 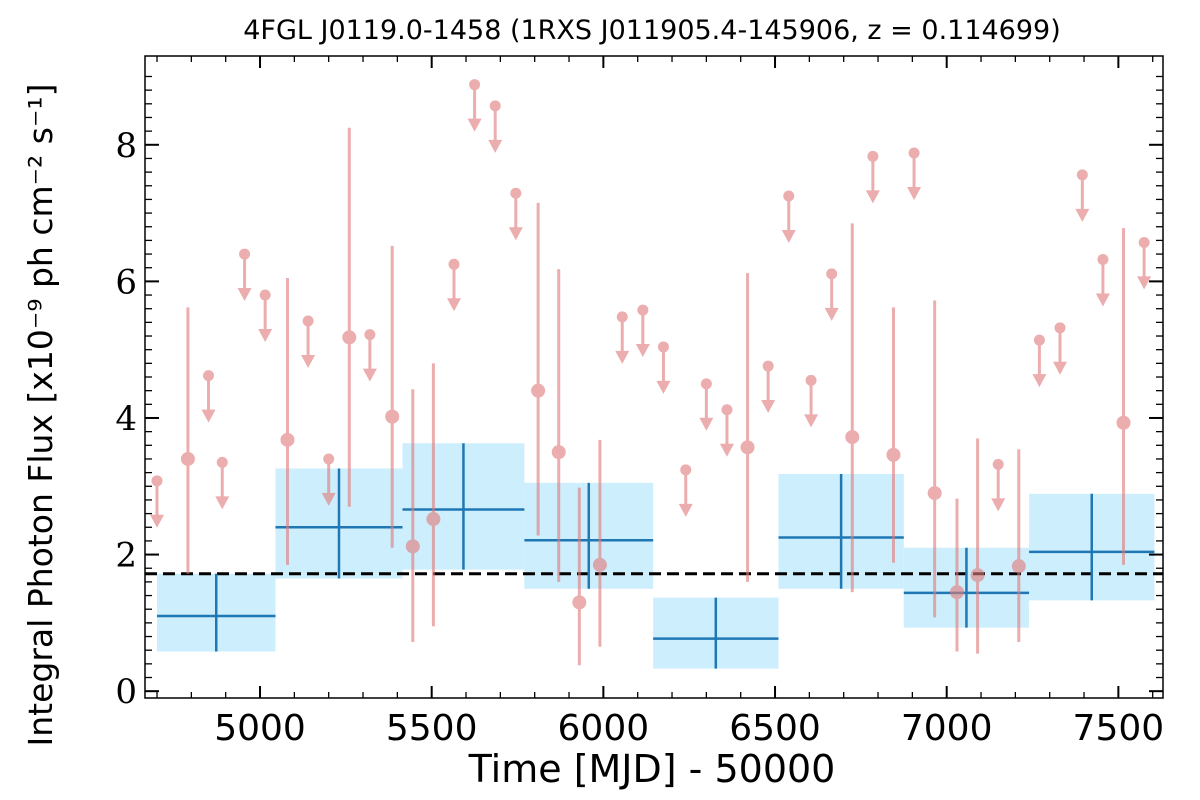 What do you see at coordinates (126, 556) in the screenshot?
I see `y-tick-label: 2` at bounding box center [126, 556].